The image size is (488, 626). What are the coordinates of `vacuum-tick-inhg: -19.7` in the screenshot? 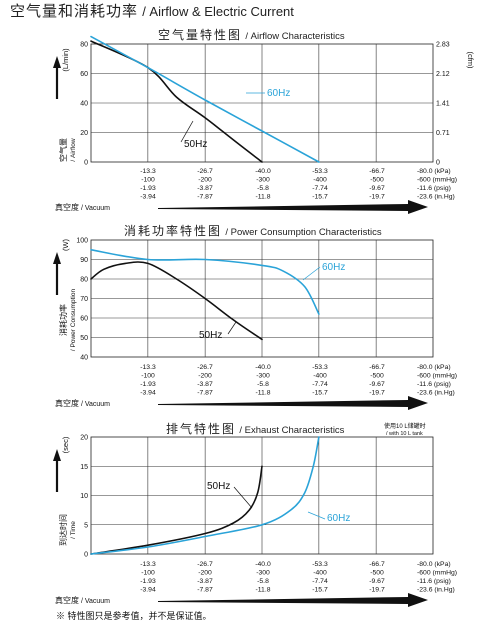 It's located at (377, 393).